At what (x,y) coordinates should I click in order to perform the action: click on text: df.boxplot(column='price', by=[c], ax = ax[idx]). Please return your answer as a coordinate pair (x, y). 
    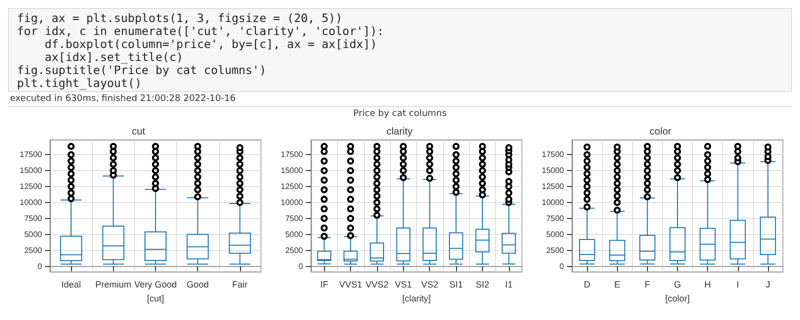
    Looking at the image, I should click on (211, 44).